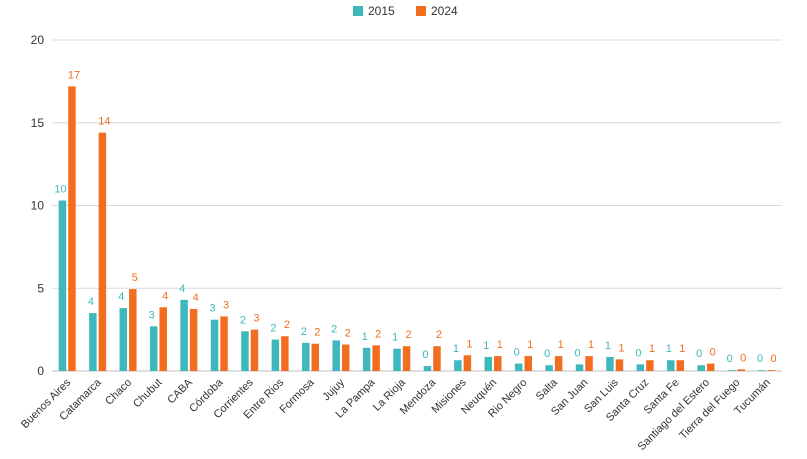  I want to click on data-label-2015: 3, so click(212, 309).